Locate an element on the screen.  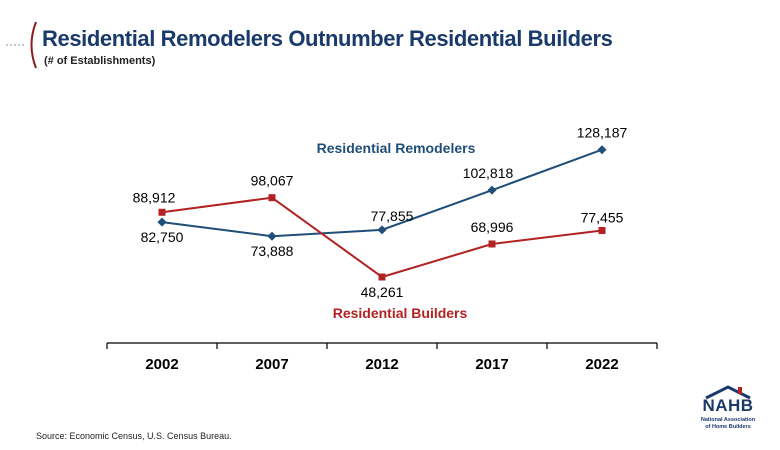
data-label: 82,750 is located at coordinates (162, 237).